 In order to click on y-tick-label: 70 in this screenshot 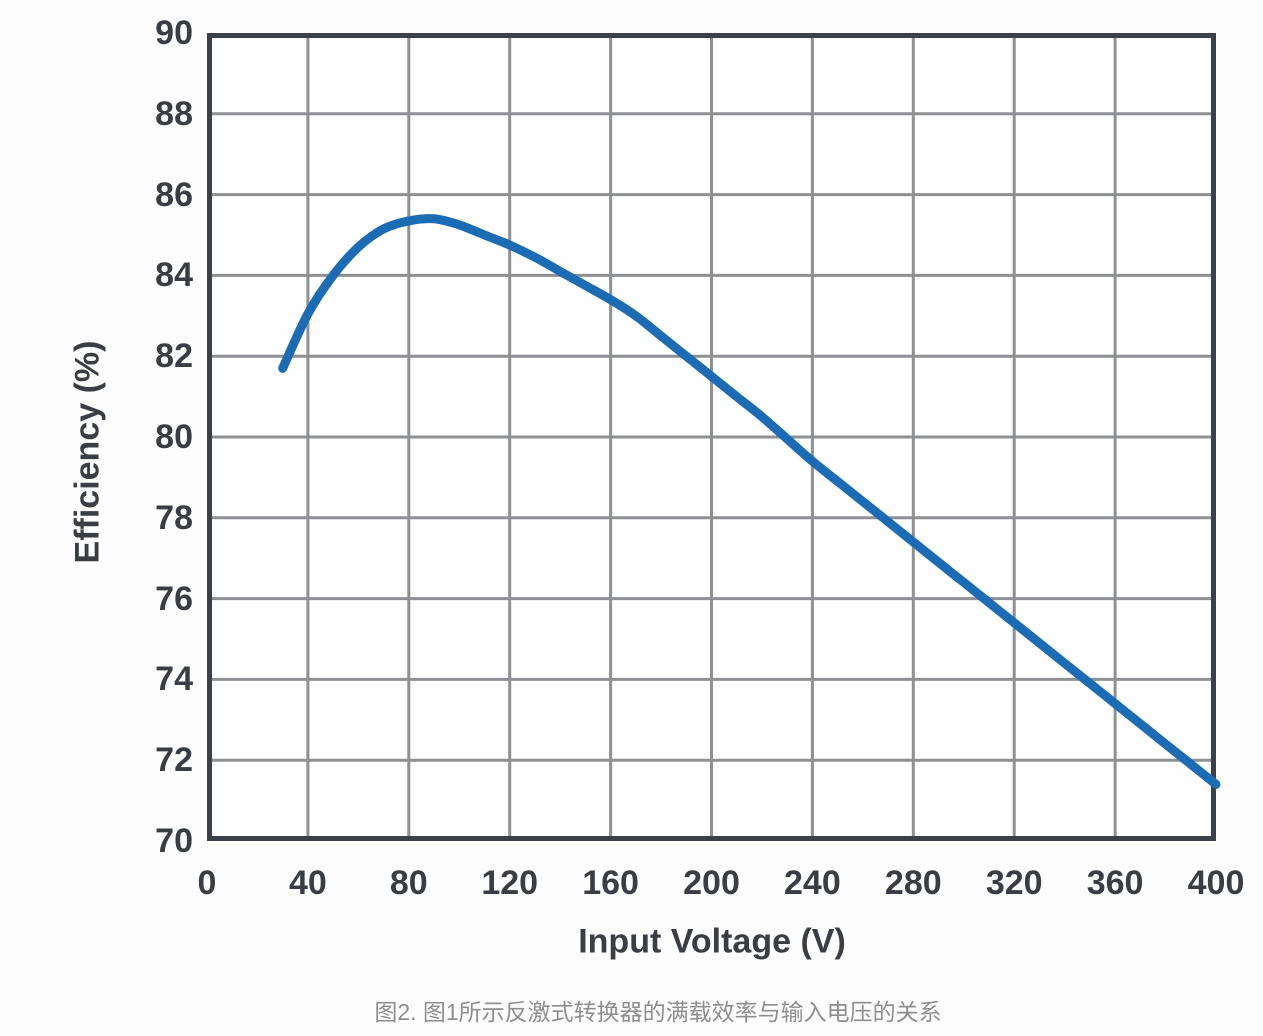, I will do `click(174, 841)`.